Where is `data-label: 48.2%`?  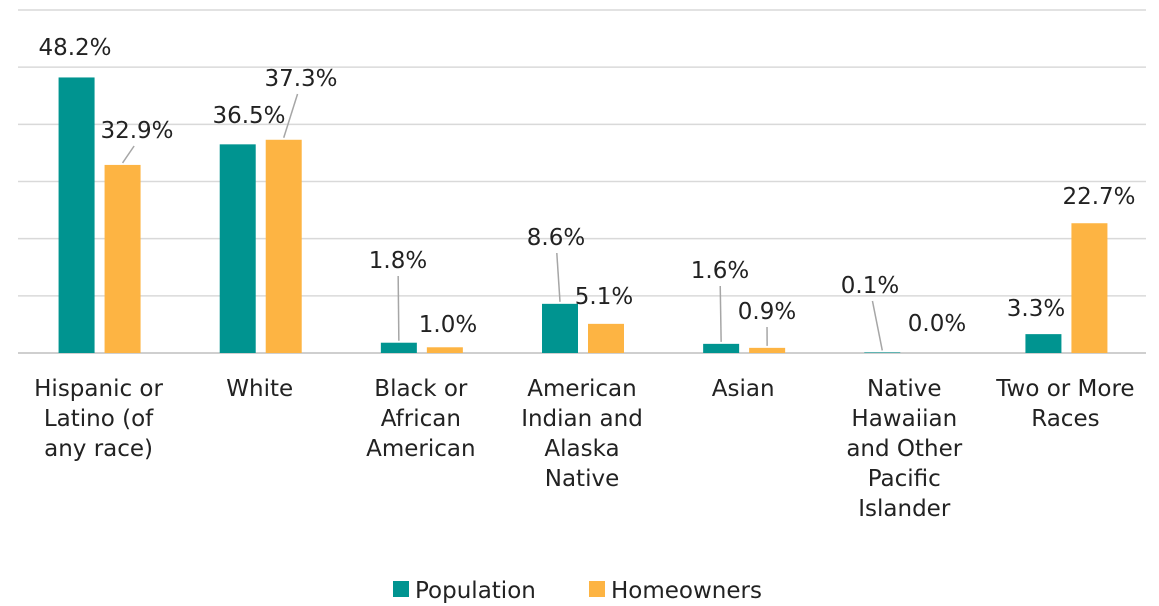
data-label: 48.2% is located at coordinates (74, 48).